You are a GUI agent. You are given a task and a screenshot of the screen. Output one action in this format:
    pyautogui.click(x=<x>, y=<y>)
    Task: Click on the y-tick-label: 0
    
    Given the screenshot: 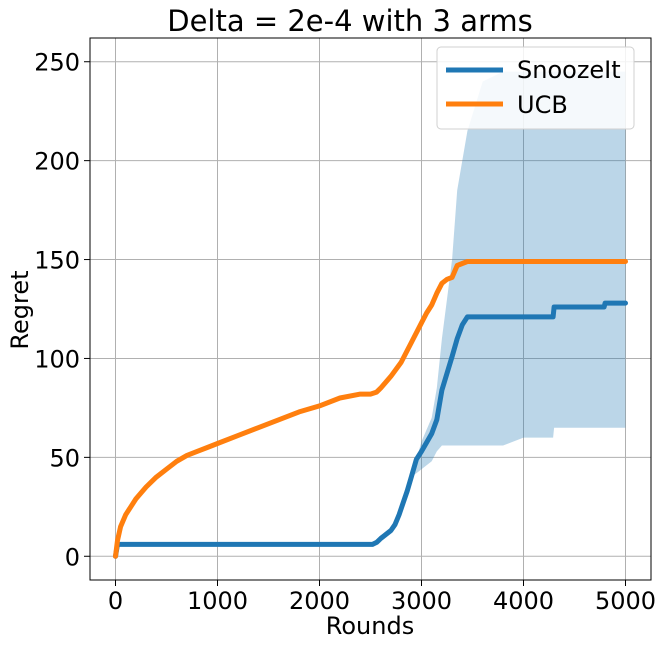 What is the action you would take?
    pyautogui.click(x=72, y=557)
    